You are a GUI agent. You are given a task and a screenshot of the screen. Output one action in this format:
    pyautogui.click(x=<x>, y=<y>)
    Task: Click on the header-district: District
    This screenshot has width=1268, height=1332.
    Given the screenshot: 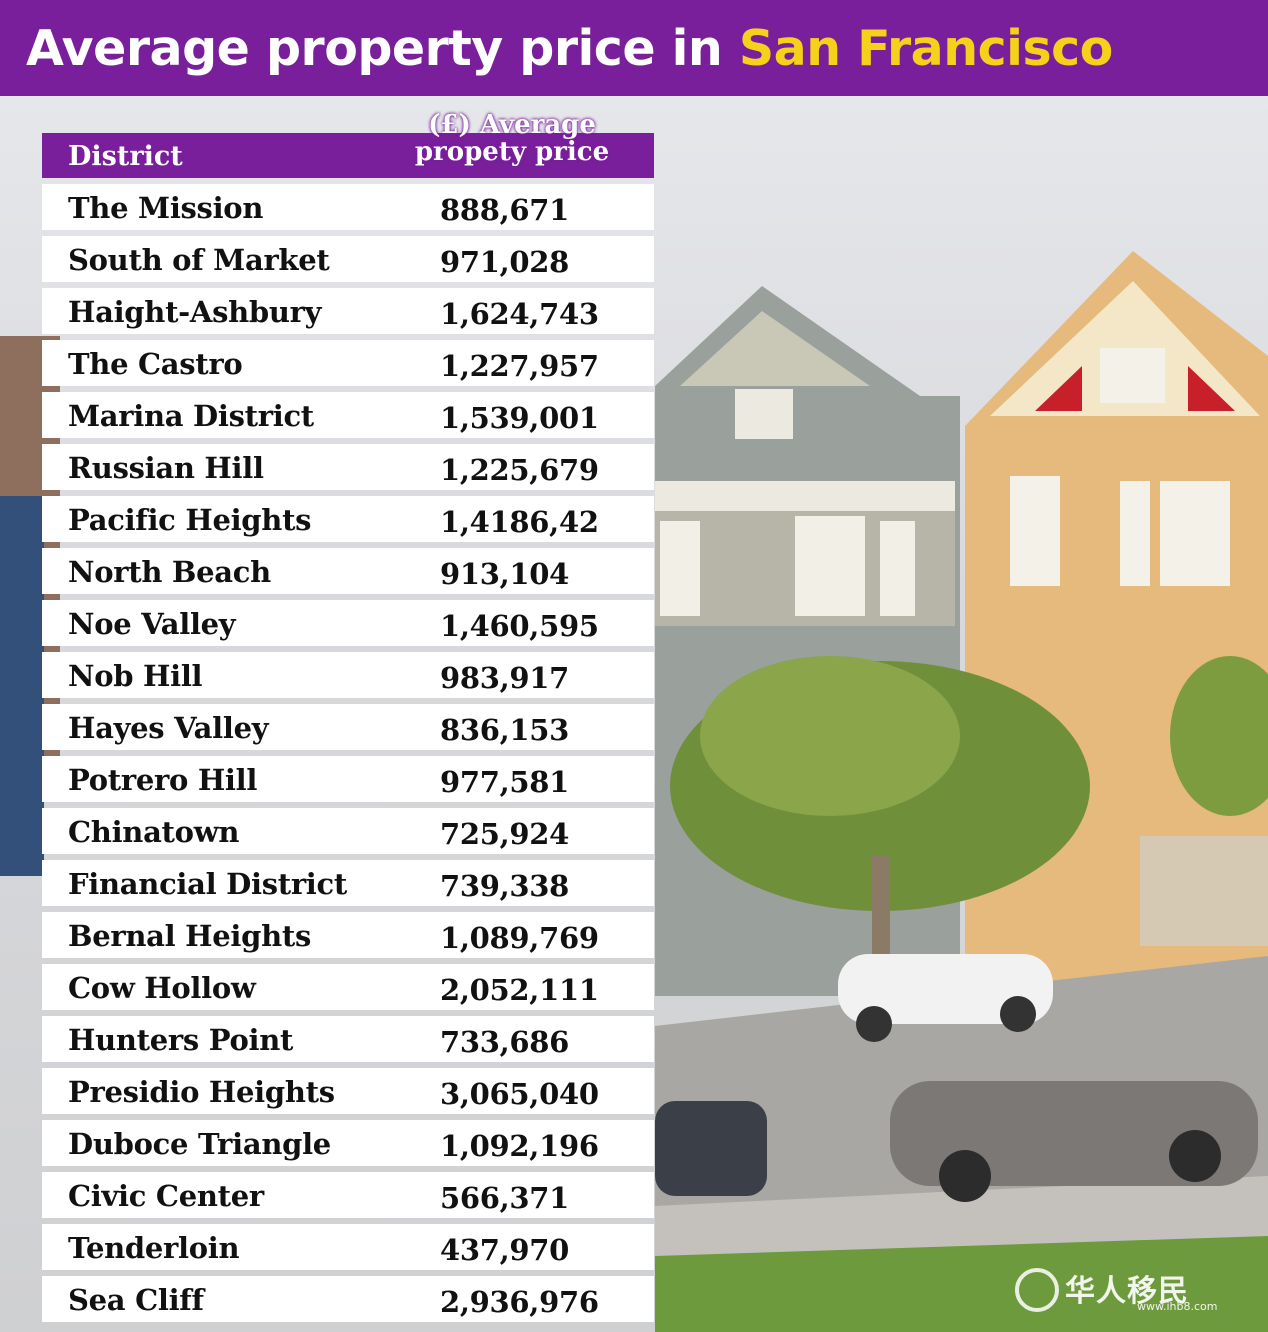 What is the action you would take?
    pyautogui.click(x=125, y=156)
    